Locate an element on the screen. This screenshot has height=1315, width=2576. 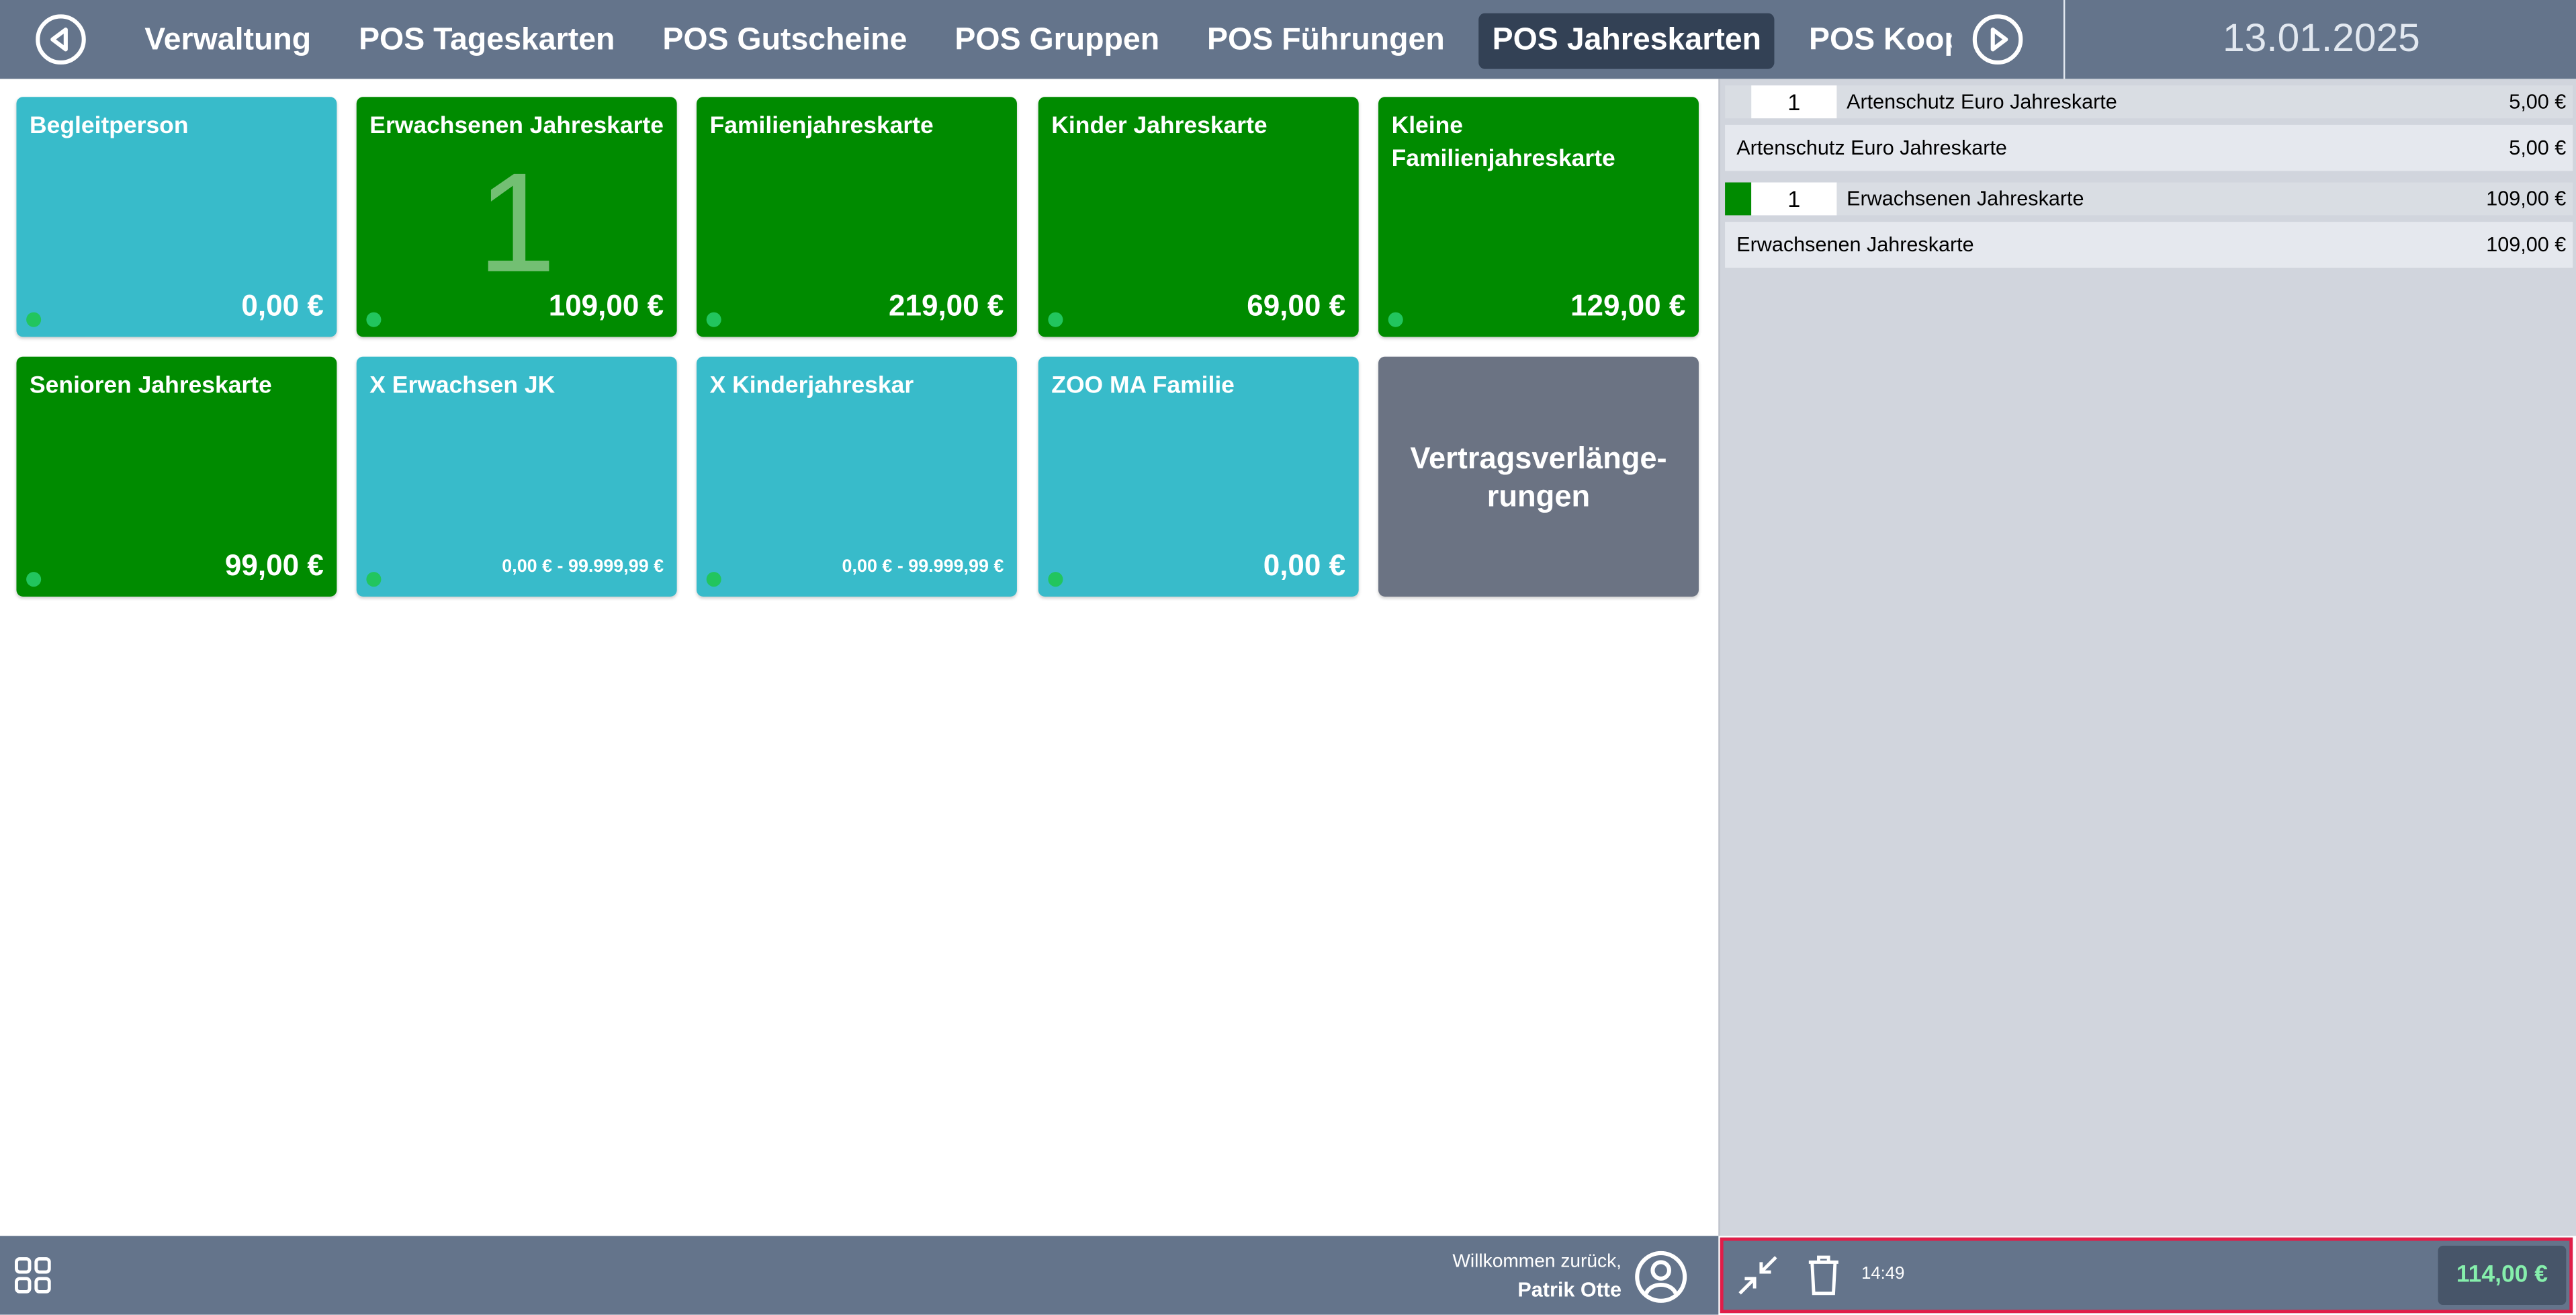
welcome: Willkommen zurück, Patrik Otte is located at coordinates (1537, 1278).